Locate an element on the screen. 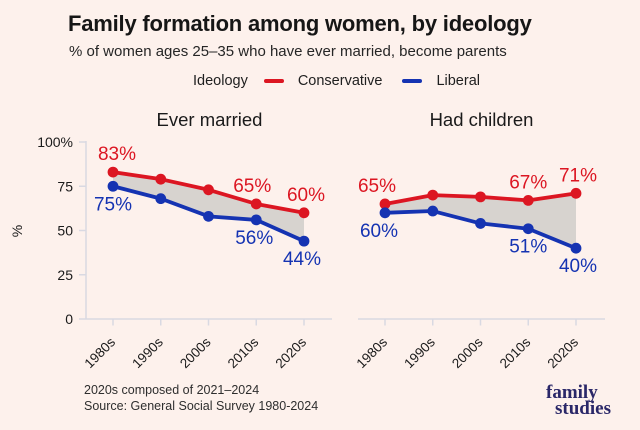 This screenshot has height=430, width=640. conservative-line-swatch is located at coordinates (273, 81).